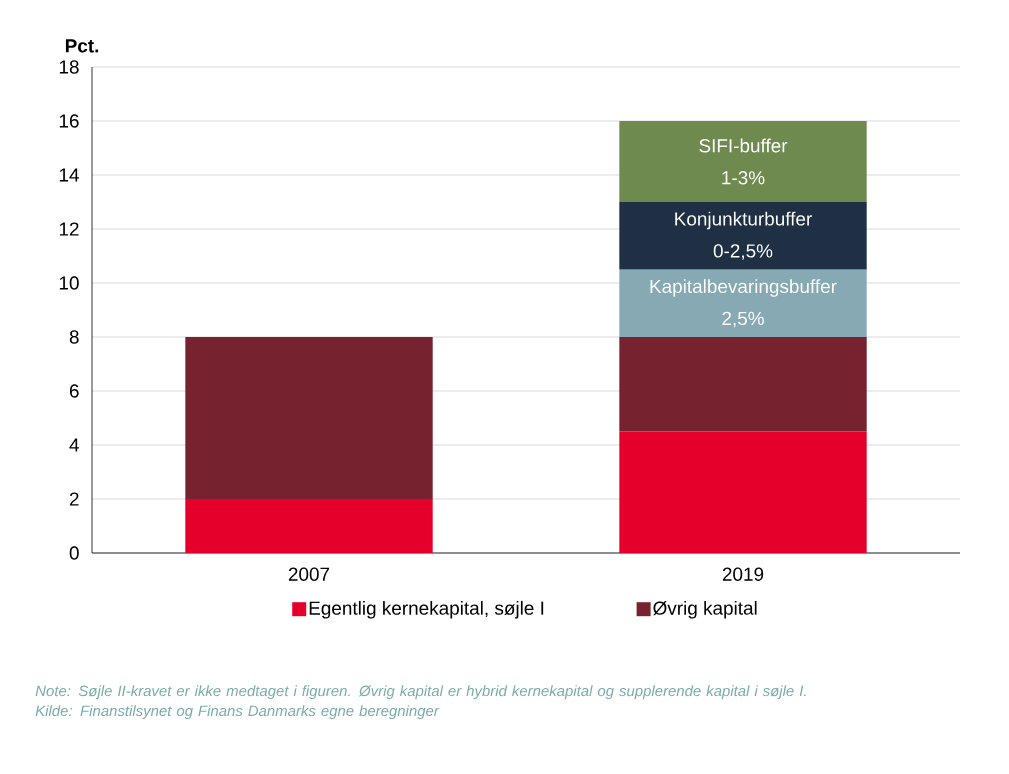  What do you see at coordinates (69, 229) in the screenshot?
I see `y-tick-label: 12` at bounding box center [69, 229].